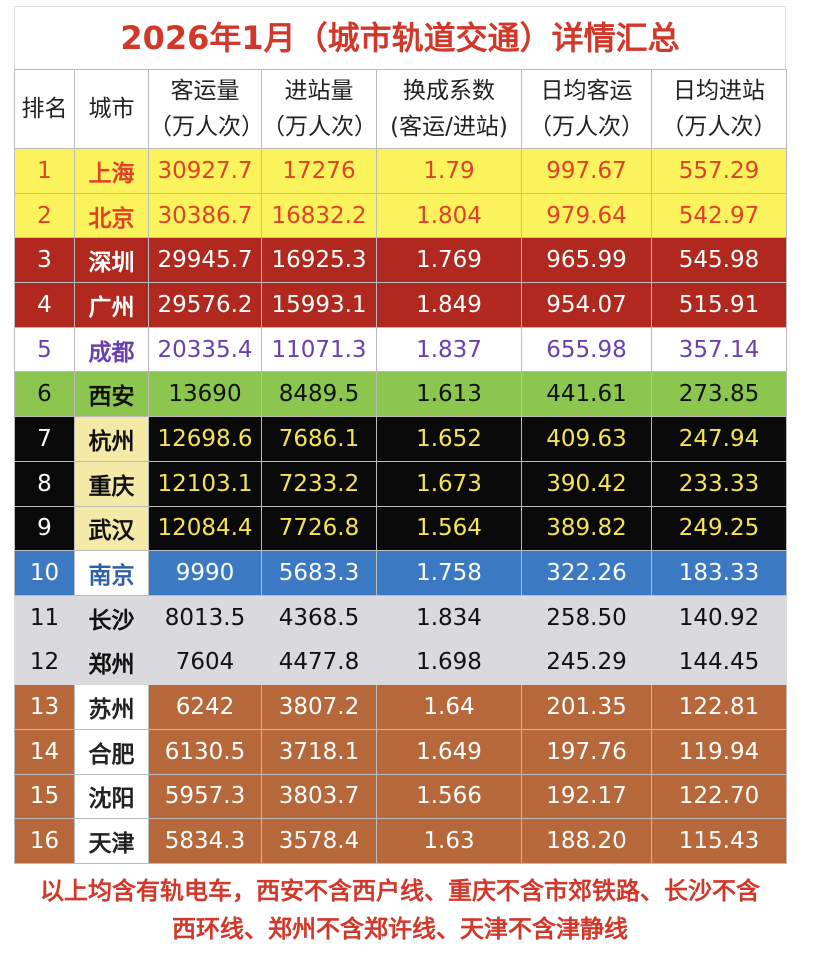 This screenshot has width=828, height=963. Describe the element at coordinates (719, 483) in the screenshot. I see `table-cell: 233.33` at that location.